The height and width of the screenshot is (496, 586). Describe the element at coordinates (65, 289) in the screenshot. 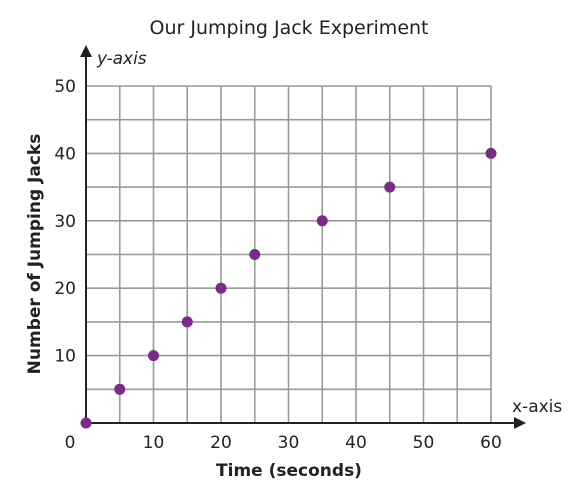

I see `y-tick-label: 20` at that location.